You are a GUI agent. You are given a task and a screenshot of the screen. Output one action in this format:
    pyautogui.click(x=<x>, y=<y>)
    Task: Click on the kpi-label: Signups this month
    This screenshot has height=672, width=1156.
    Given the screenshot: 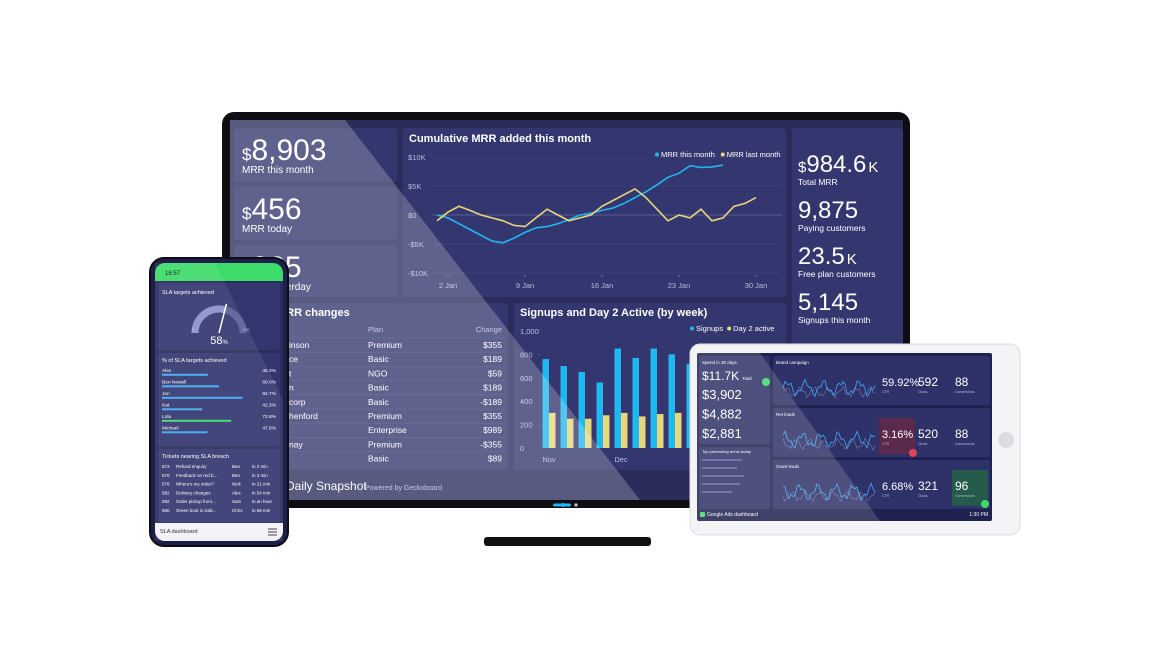 What is the action you would take?
    pyautogui.click(x=834, y=320)
    